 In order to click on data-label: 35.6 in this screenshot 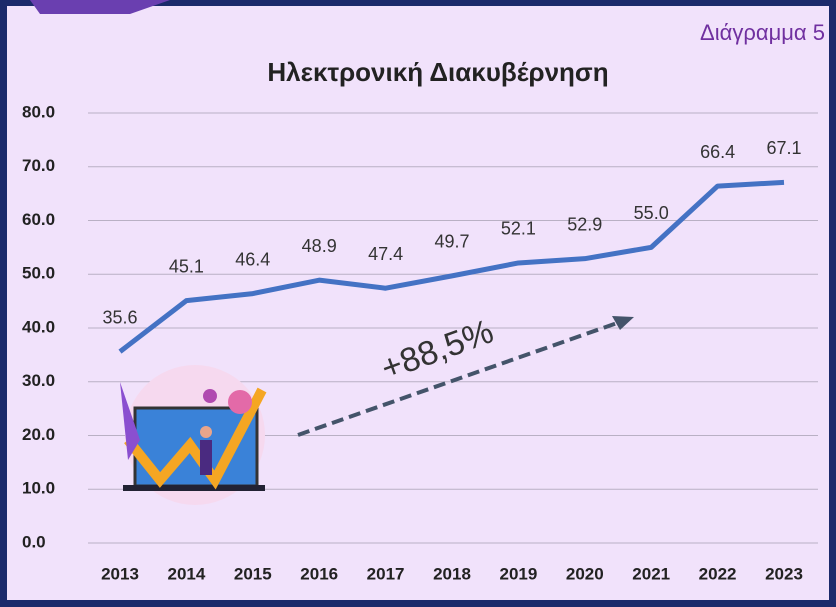, I will do `click(119, 317)`.